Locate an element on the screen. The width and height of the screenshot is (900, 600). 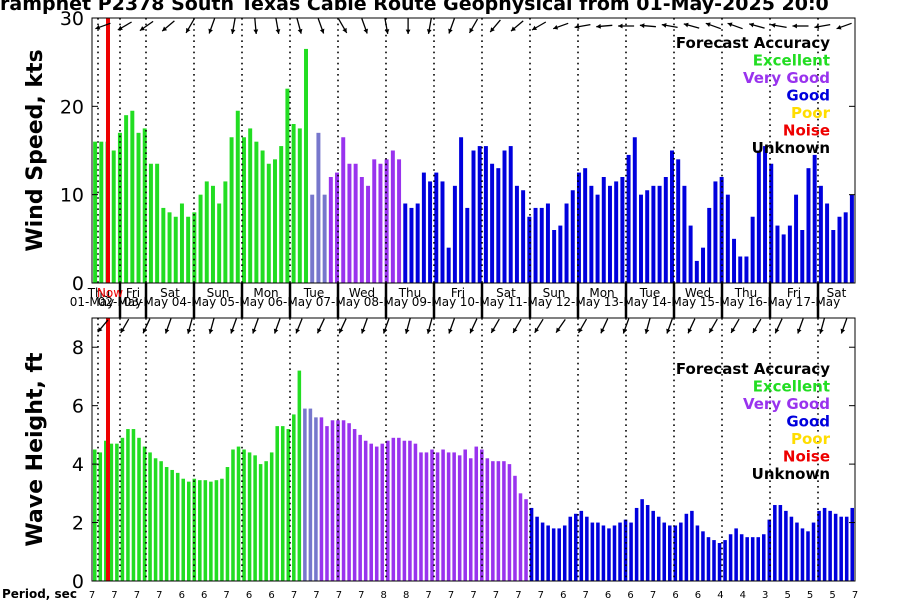
period-value: 5 is located at coordinates (810, 595).